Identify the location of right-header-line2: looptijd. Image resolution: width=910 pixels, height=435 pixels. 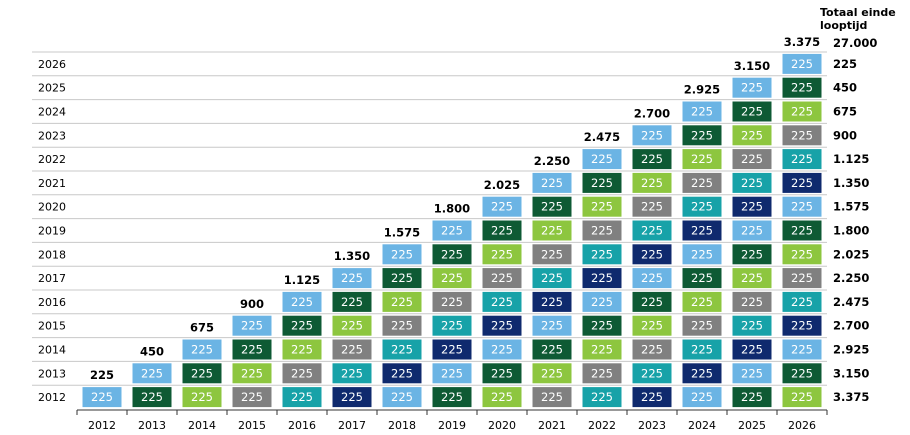
(843, 25).